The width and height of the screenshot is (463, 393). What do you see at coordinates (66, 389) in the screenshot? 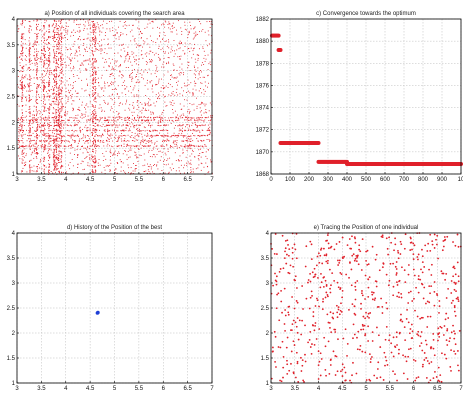
I see `x-tick-label: 4` at bounding box center [66, 389].